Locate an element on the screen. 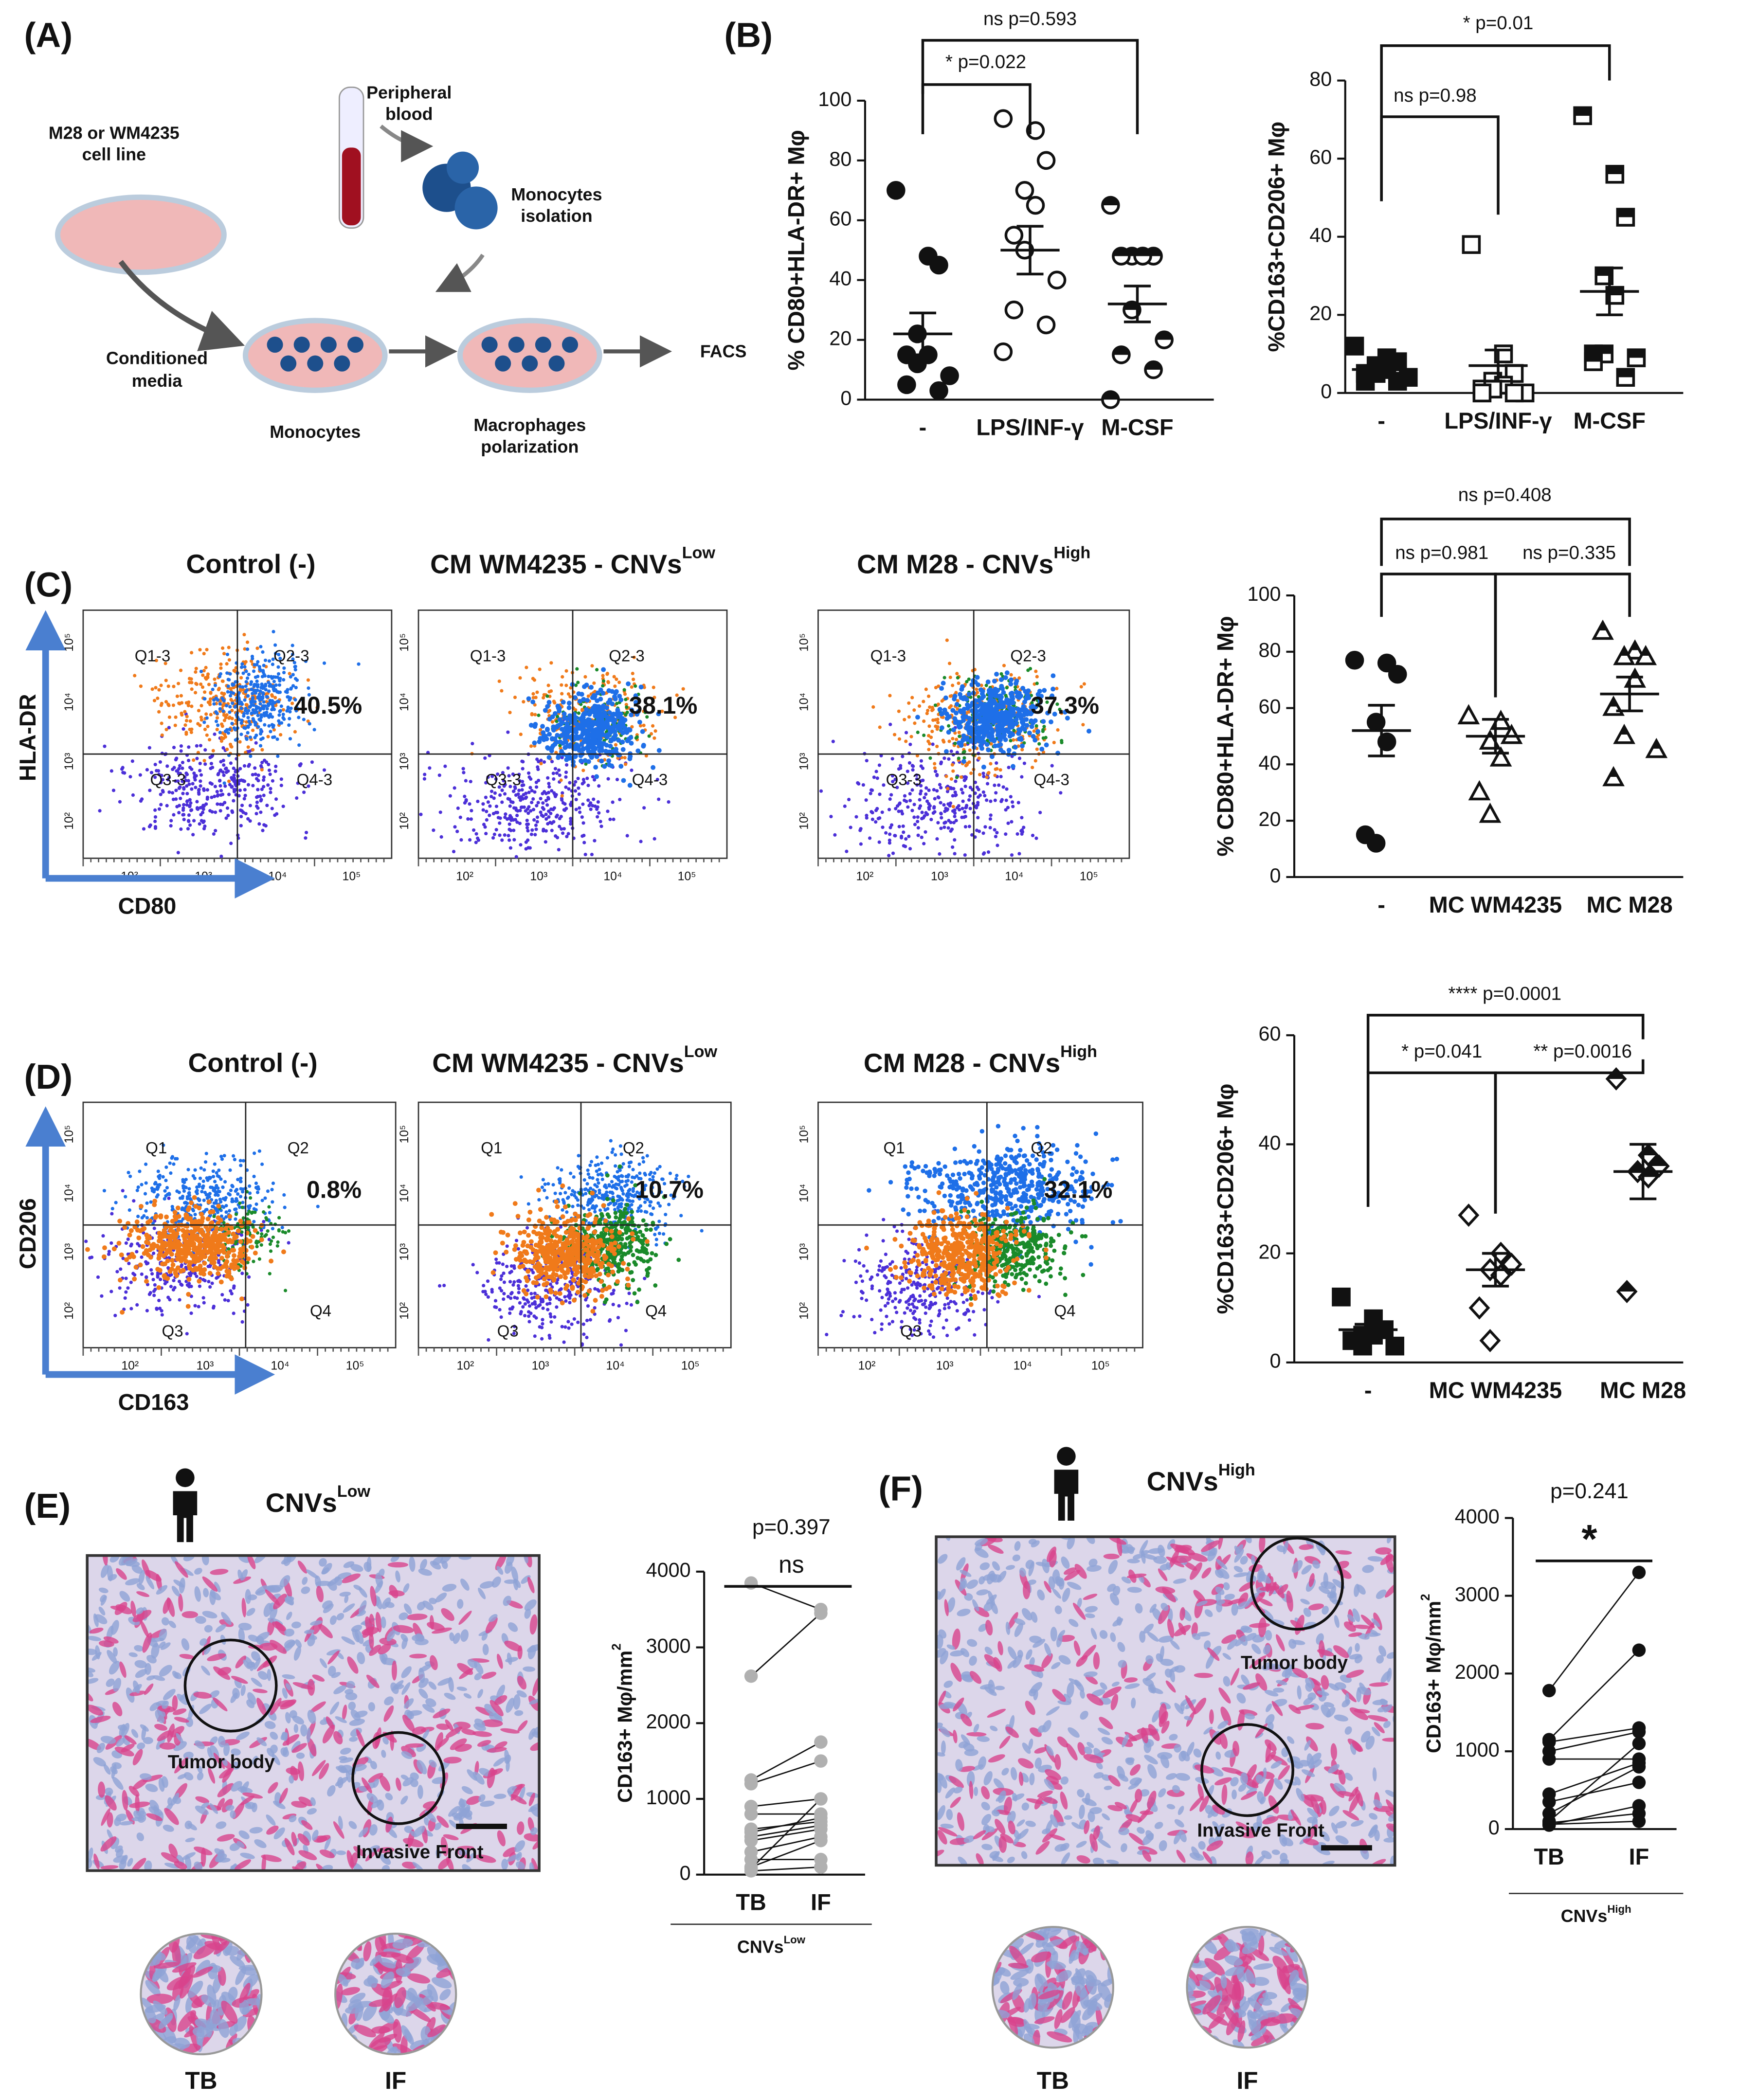 Image resolution: width=1757 pixels, height=2100 pixels. axis-tick-label: 10⁴ is located at coordinates (612, 876).